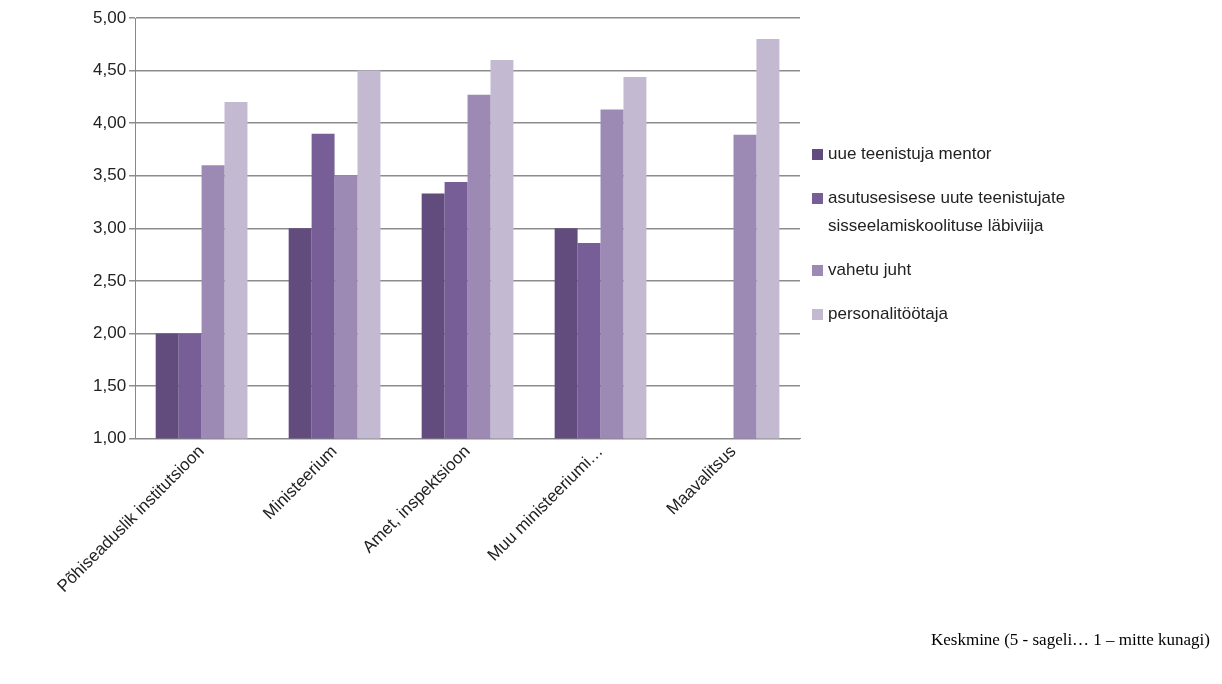  I want to click on y-tick-label: 3,50, so click(109, 175).